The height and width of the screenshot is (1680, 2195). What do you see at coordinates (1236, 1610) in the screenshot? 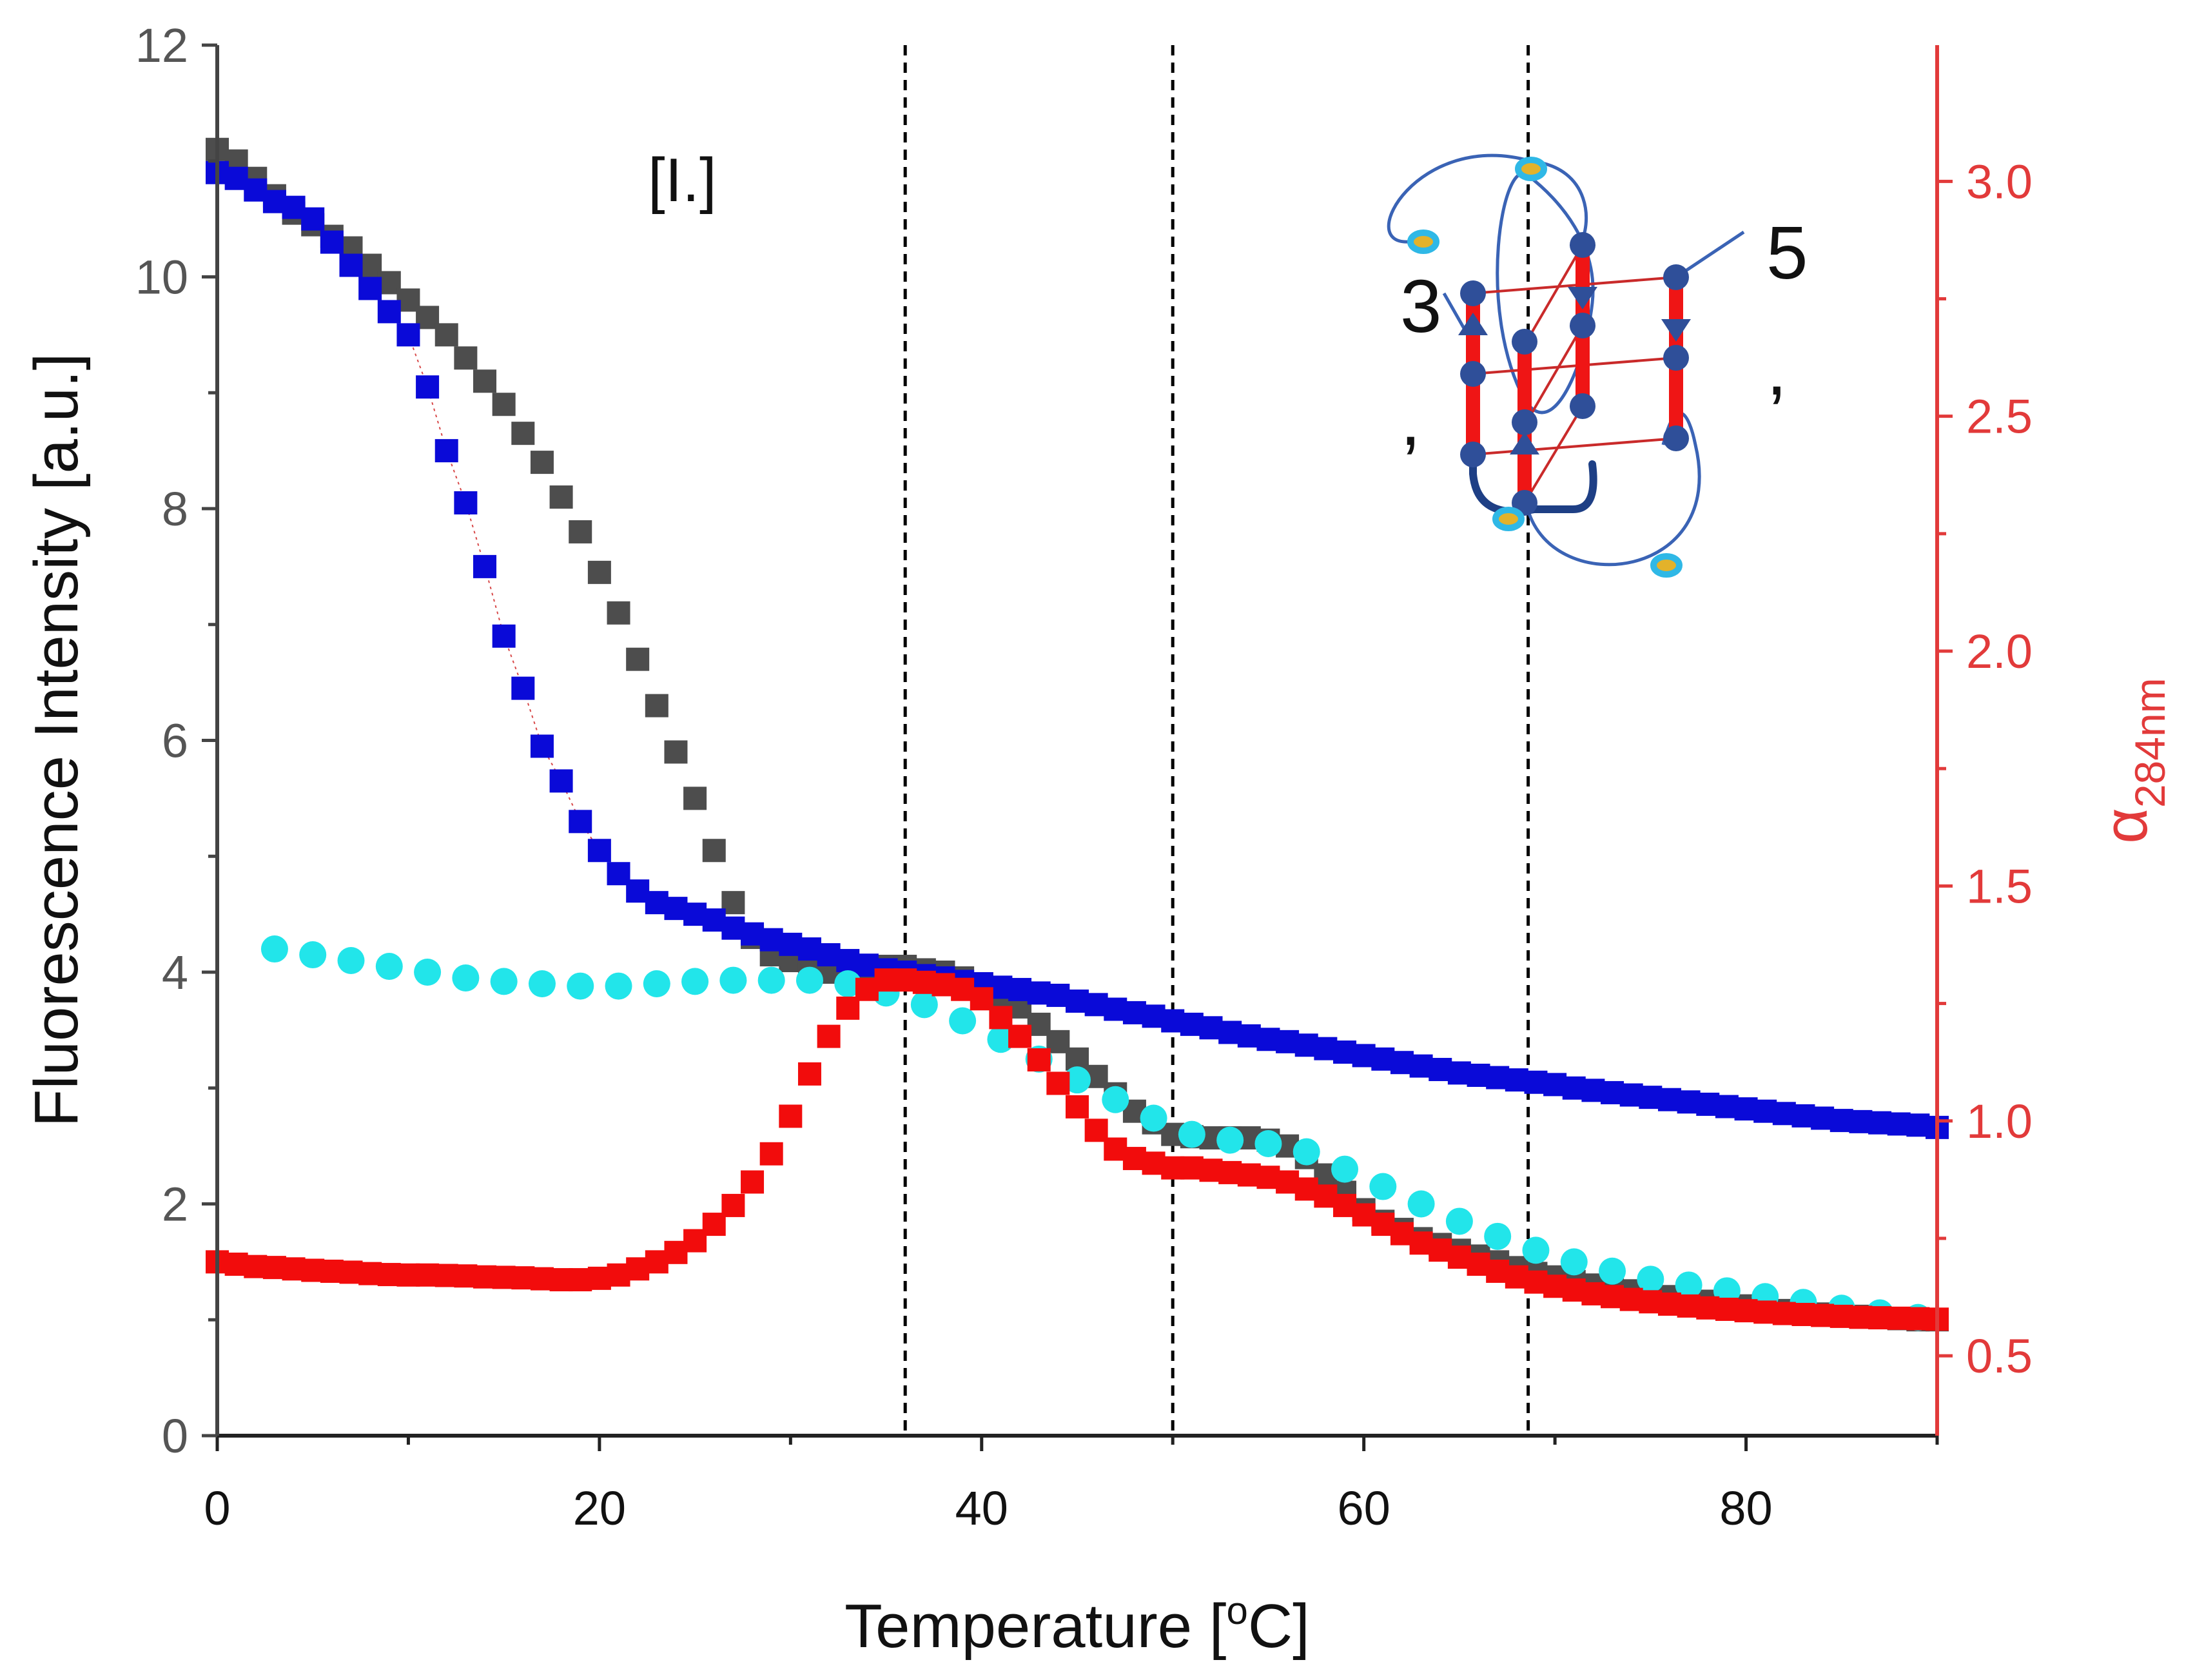
I see `x-axis-title-sup: o` at bounding box center [1236, 1610].